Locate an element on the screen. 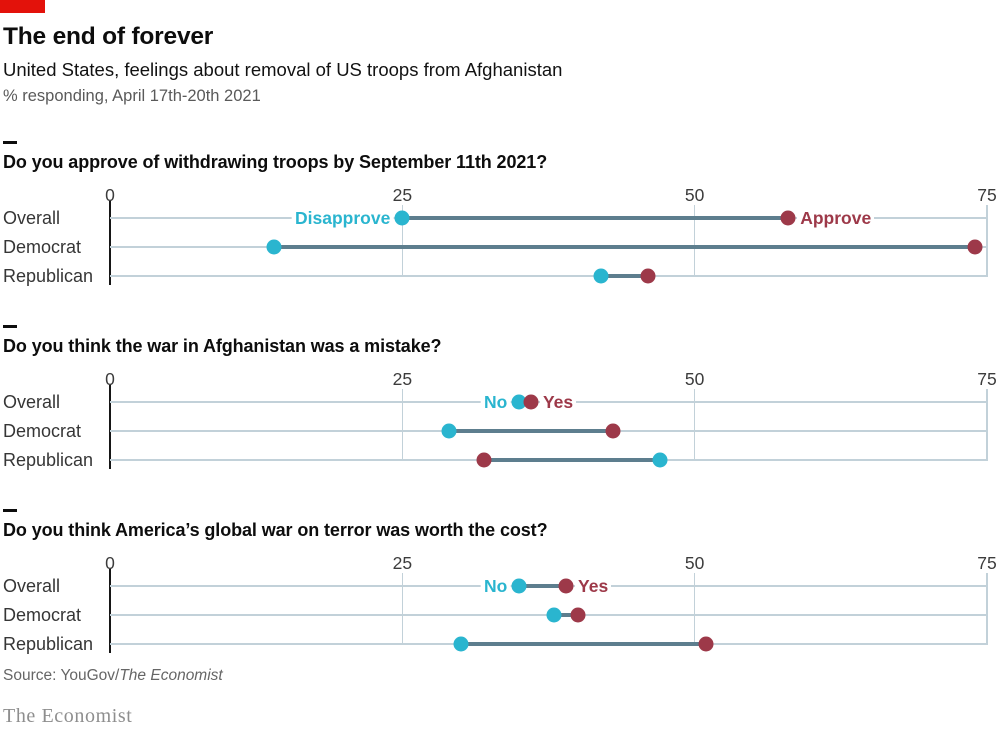  source-publication: The Economist is located at coordinates (171, 675).